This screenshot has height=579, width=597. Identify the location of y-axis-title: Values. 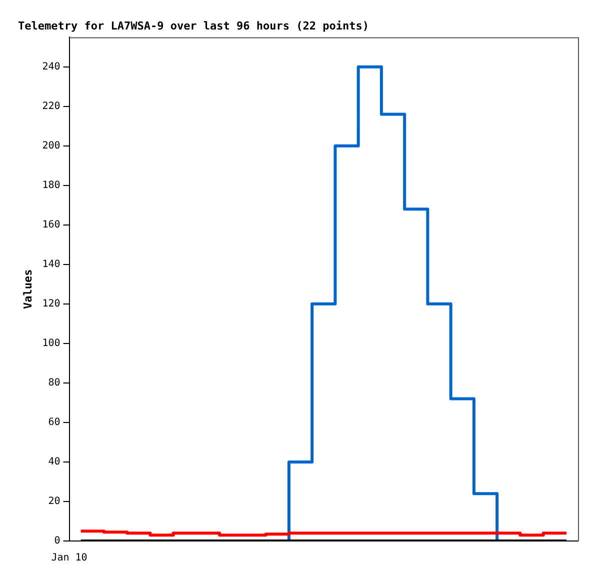
(27, 289).